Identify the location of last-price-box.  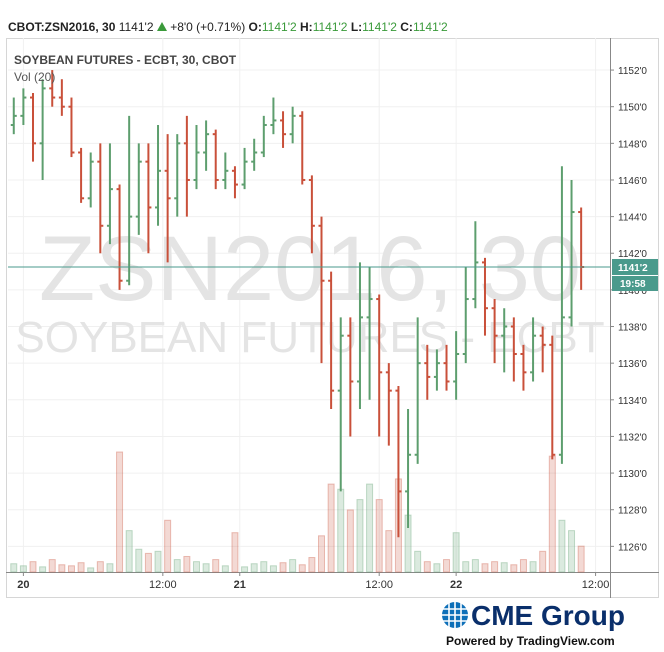
(635, 266).